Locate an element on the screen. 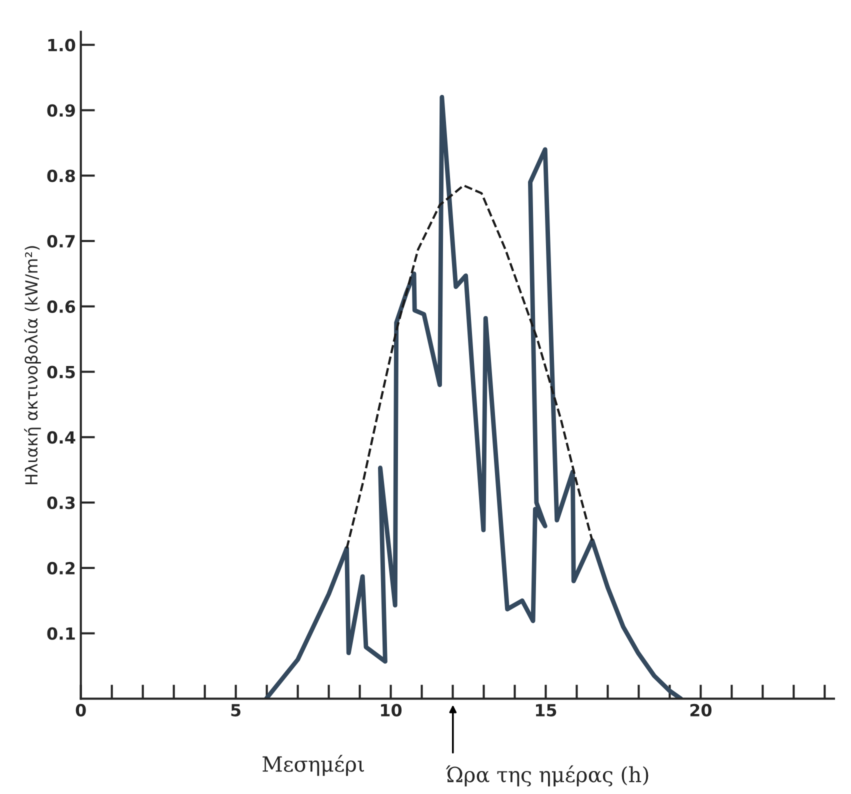 This screenshot has height=794, width=851. x-tick-label: 15 is located at coordinates (546, 710).